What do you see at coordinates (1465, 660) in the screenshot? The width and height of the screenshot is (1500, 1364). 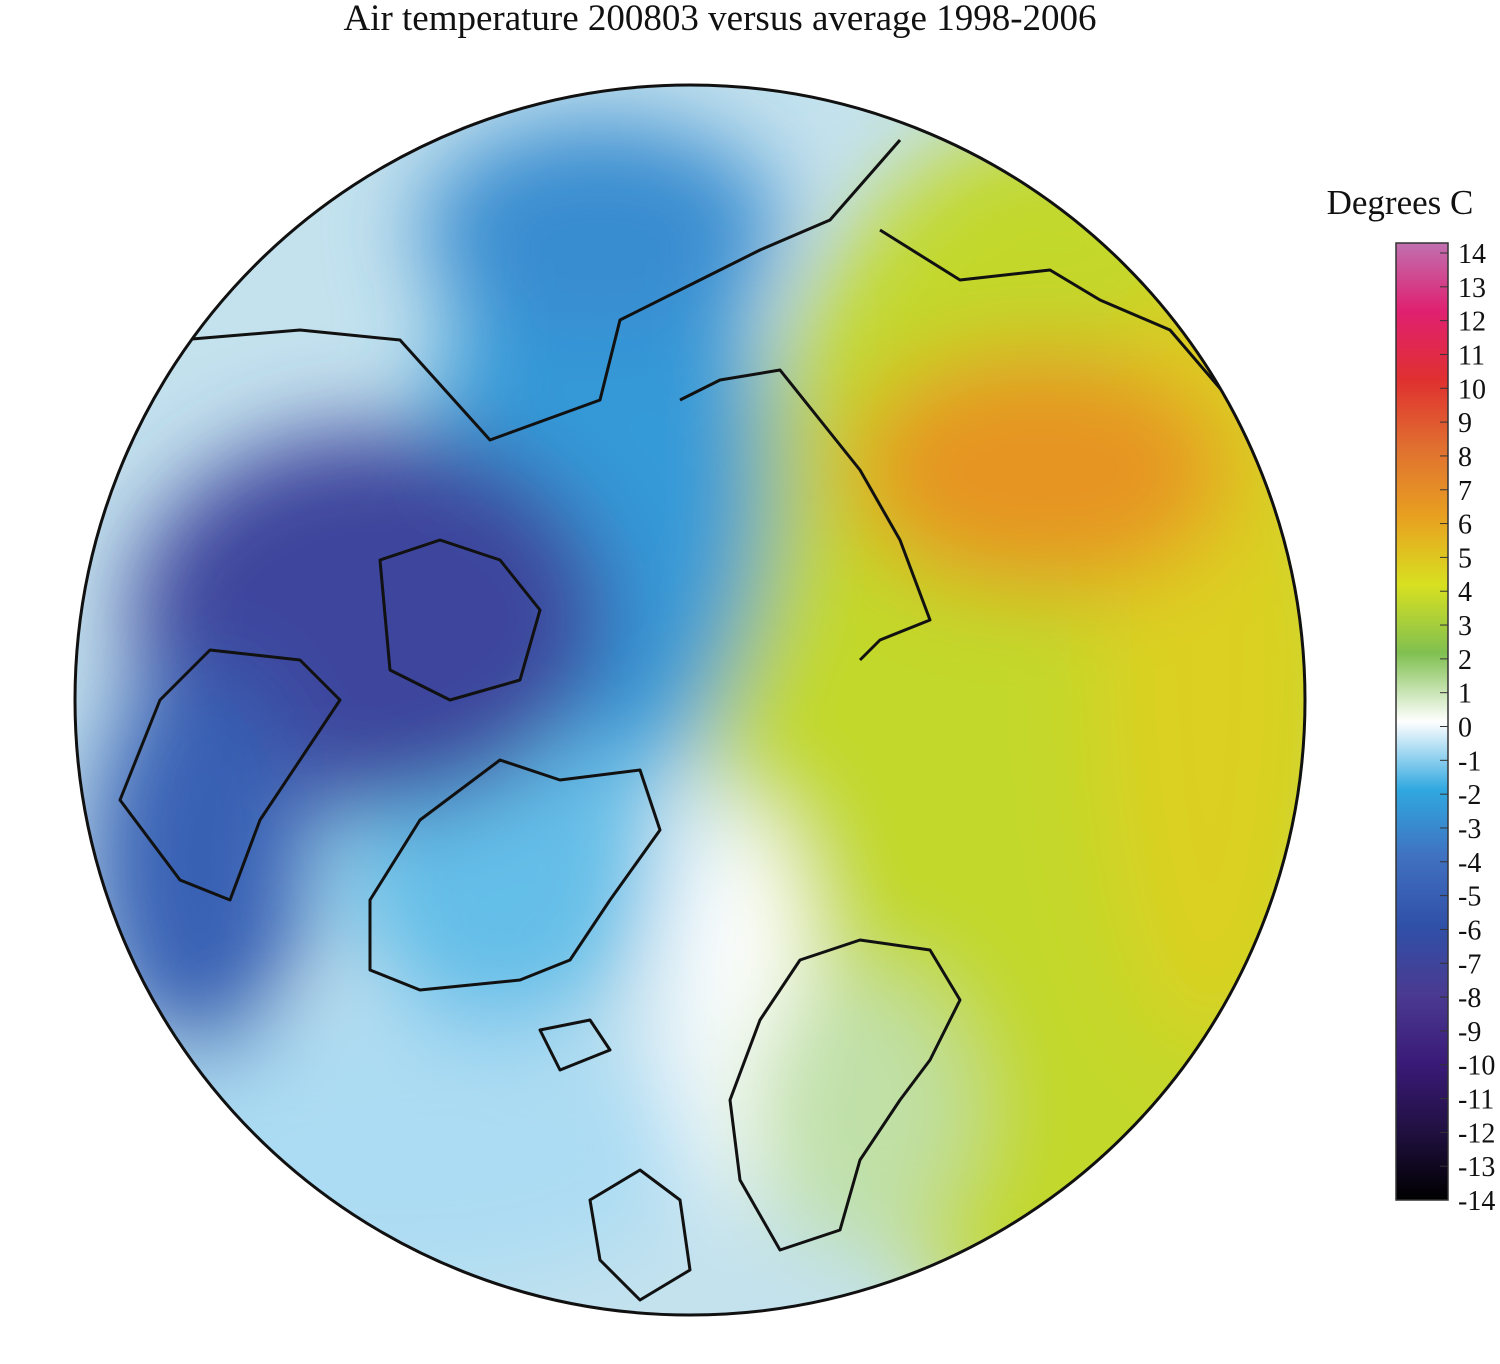 I see `colorbar-tick-label: 2` at bounding box center [1465, 660].